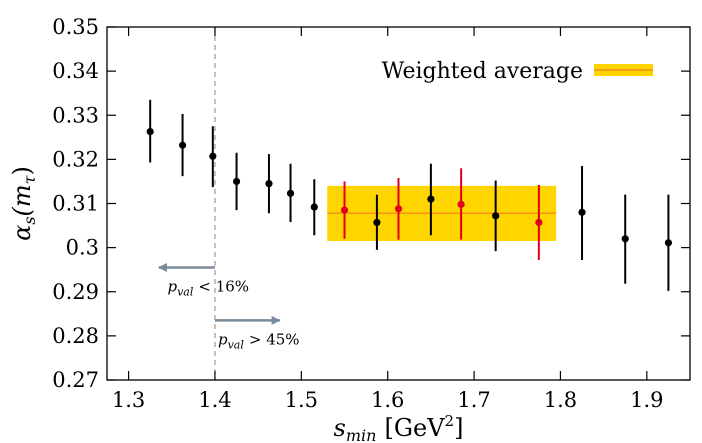 The height and width of the screenshot is (443, 702). I want to click on y-tick-label: 0.29, so click(75, 292).